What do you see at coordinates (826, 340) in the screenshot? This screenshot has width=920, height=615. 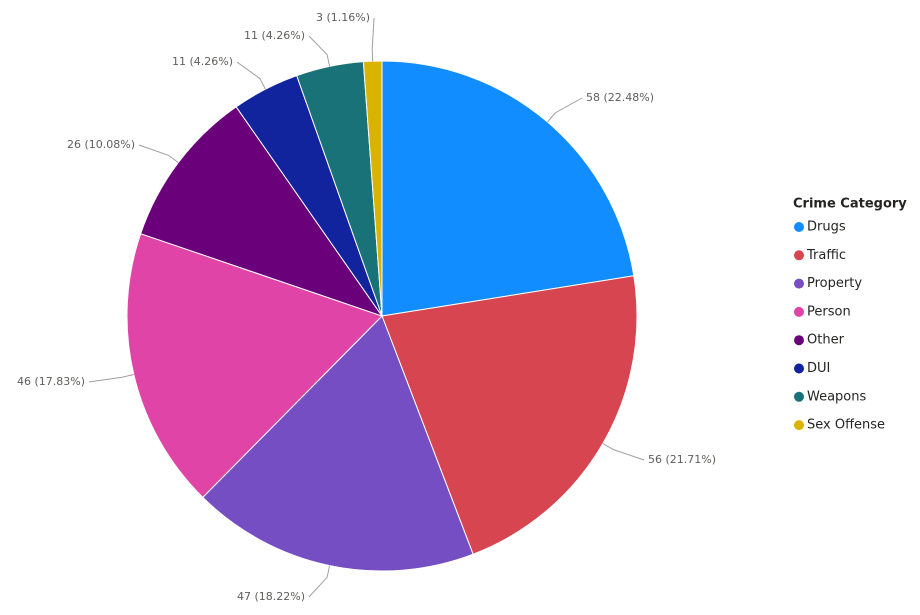 I see `legend-label: Other` at bounding box center [826, 340].